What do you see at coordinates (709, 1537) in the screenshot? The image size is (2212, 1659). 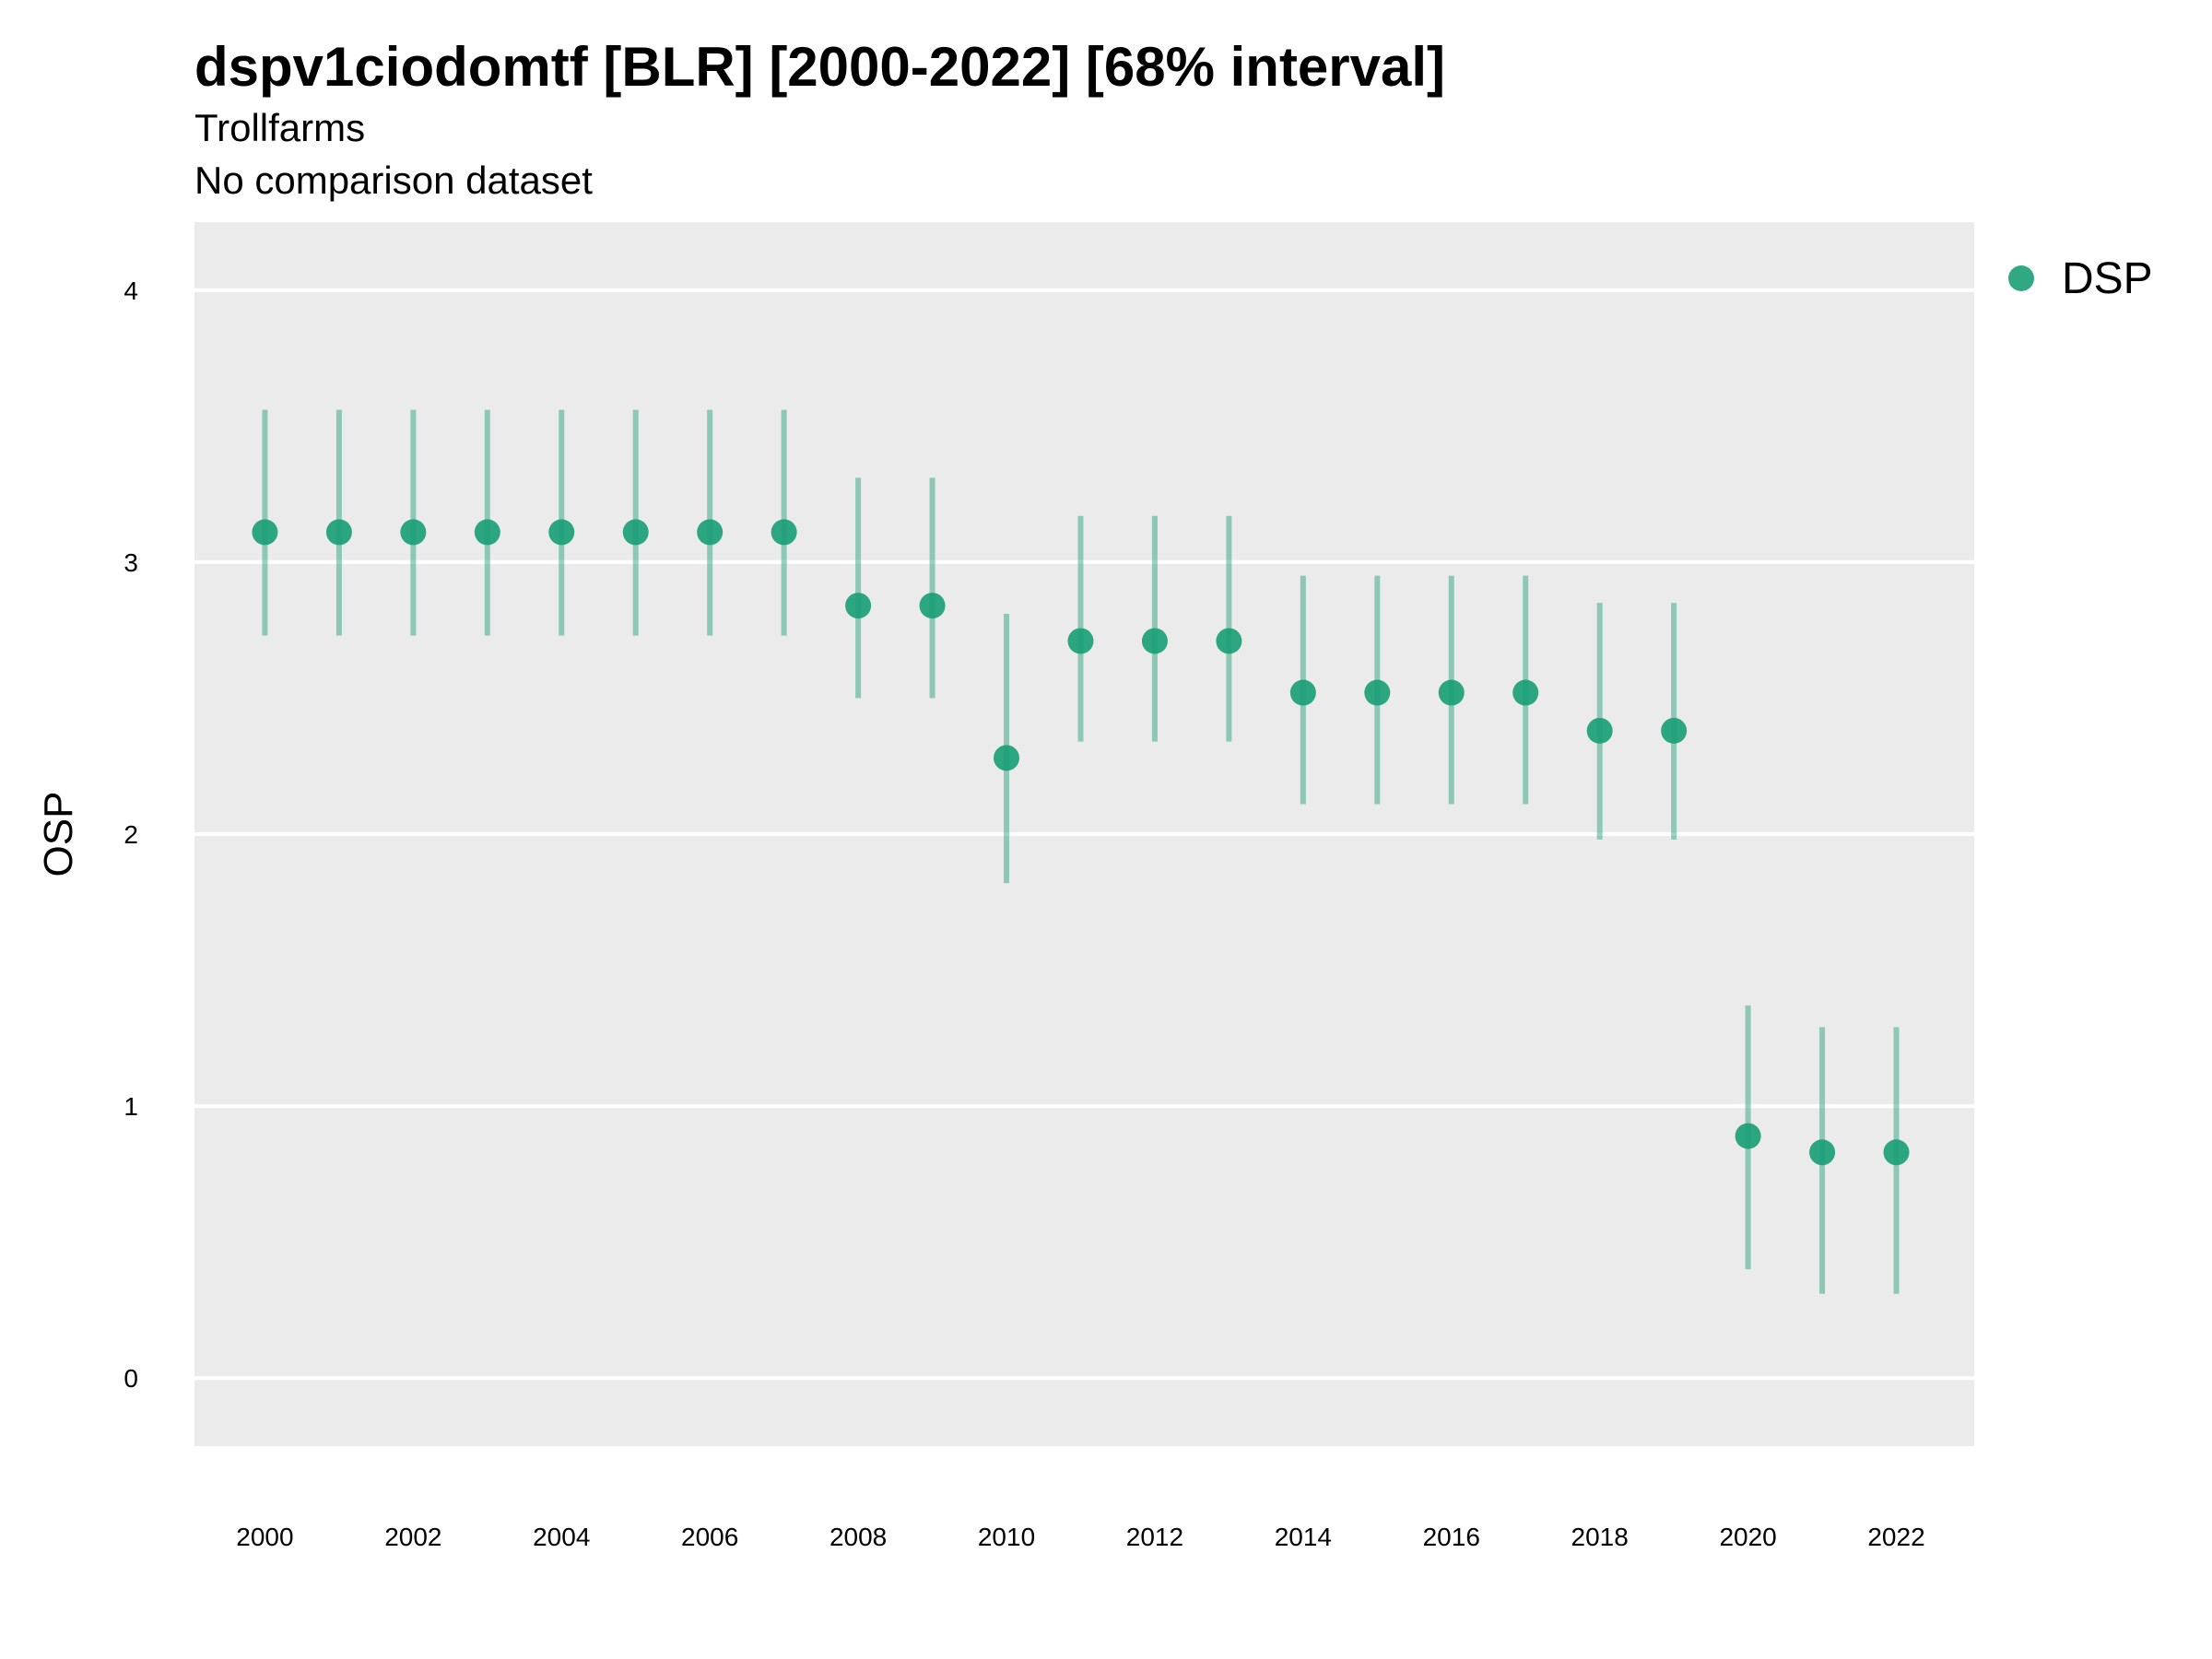 I see `x-tick-label: 2006` at bounding box center [709, 1537].